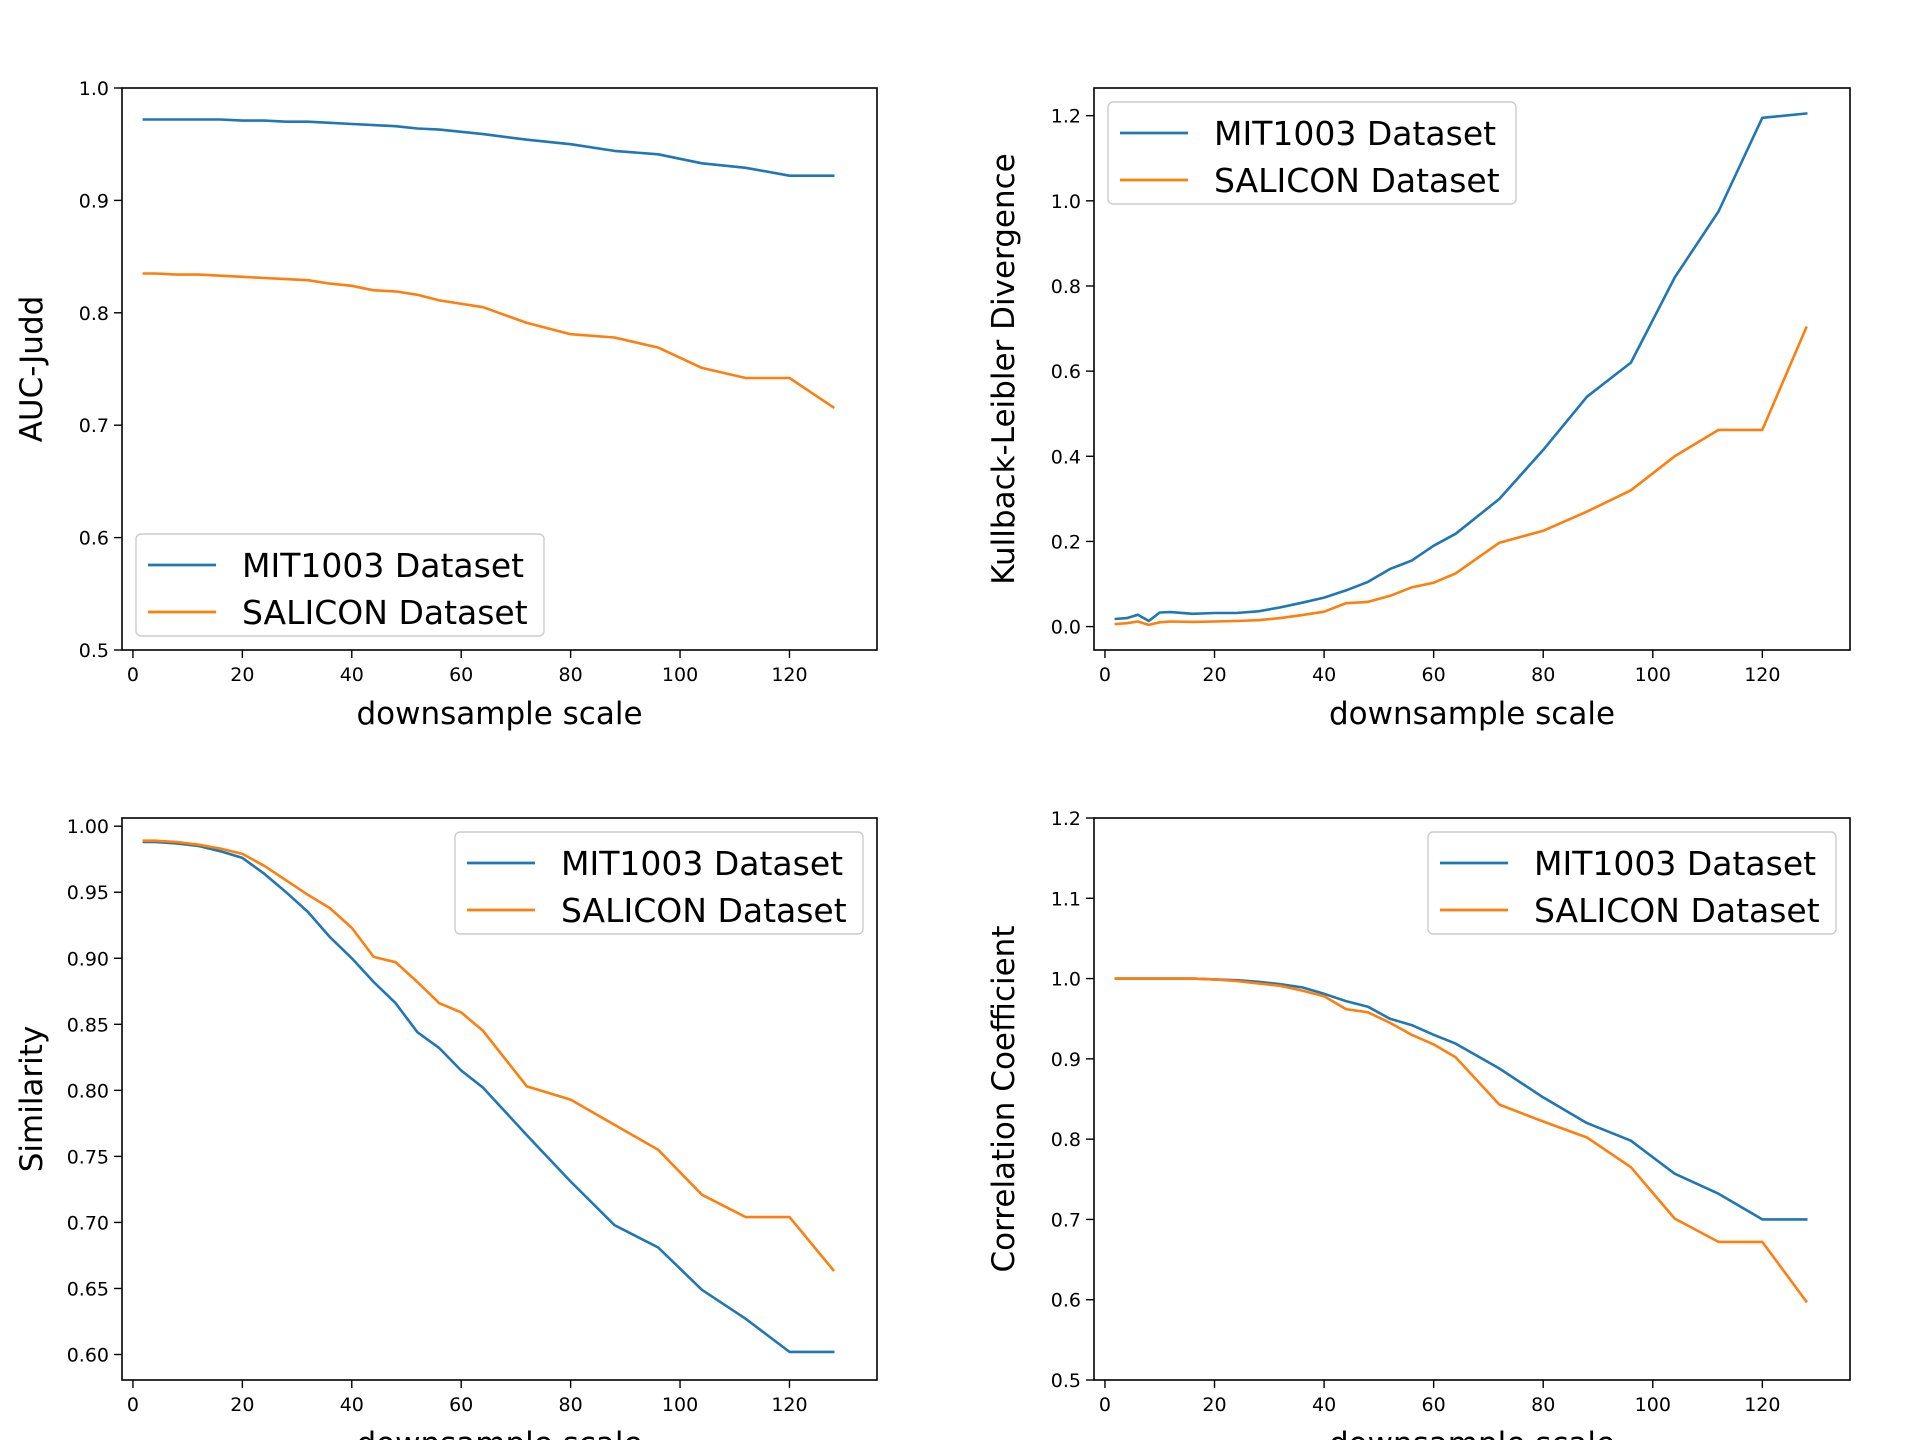  Describe the element at coordinates (88, 1223) in the screenshot. I see `y-tick-label: 0.70` at that location.